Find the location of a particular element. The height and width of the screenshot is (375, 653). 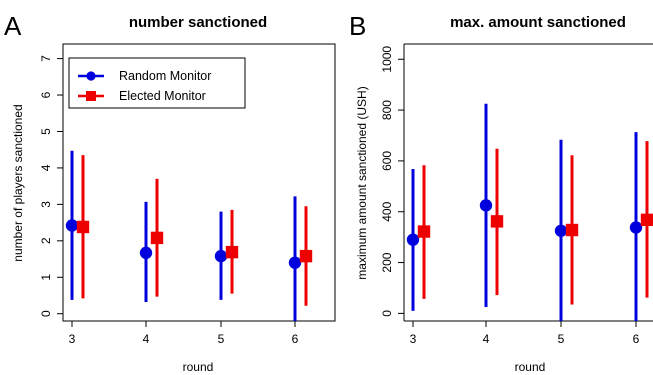

y-tick-label: 5 is located at coordinates (46, 131).